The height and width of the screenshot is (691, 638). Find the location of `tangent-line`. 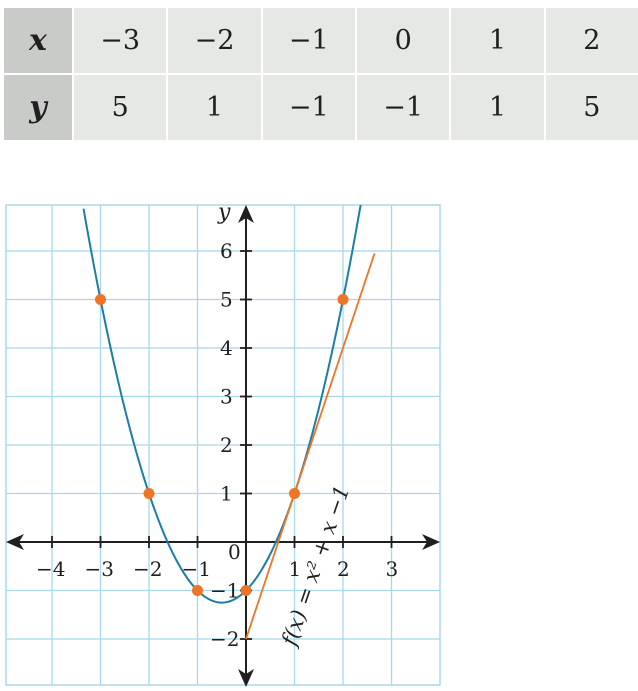

tangent-line is located at coordinates (310, 446).